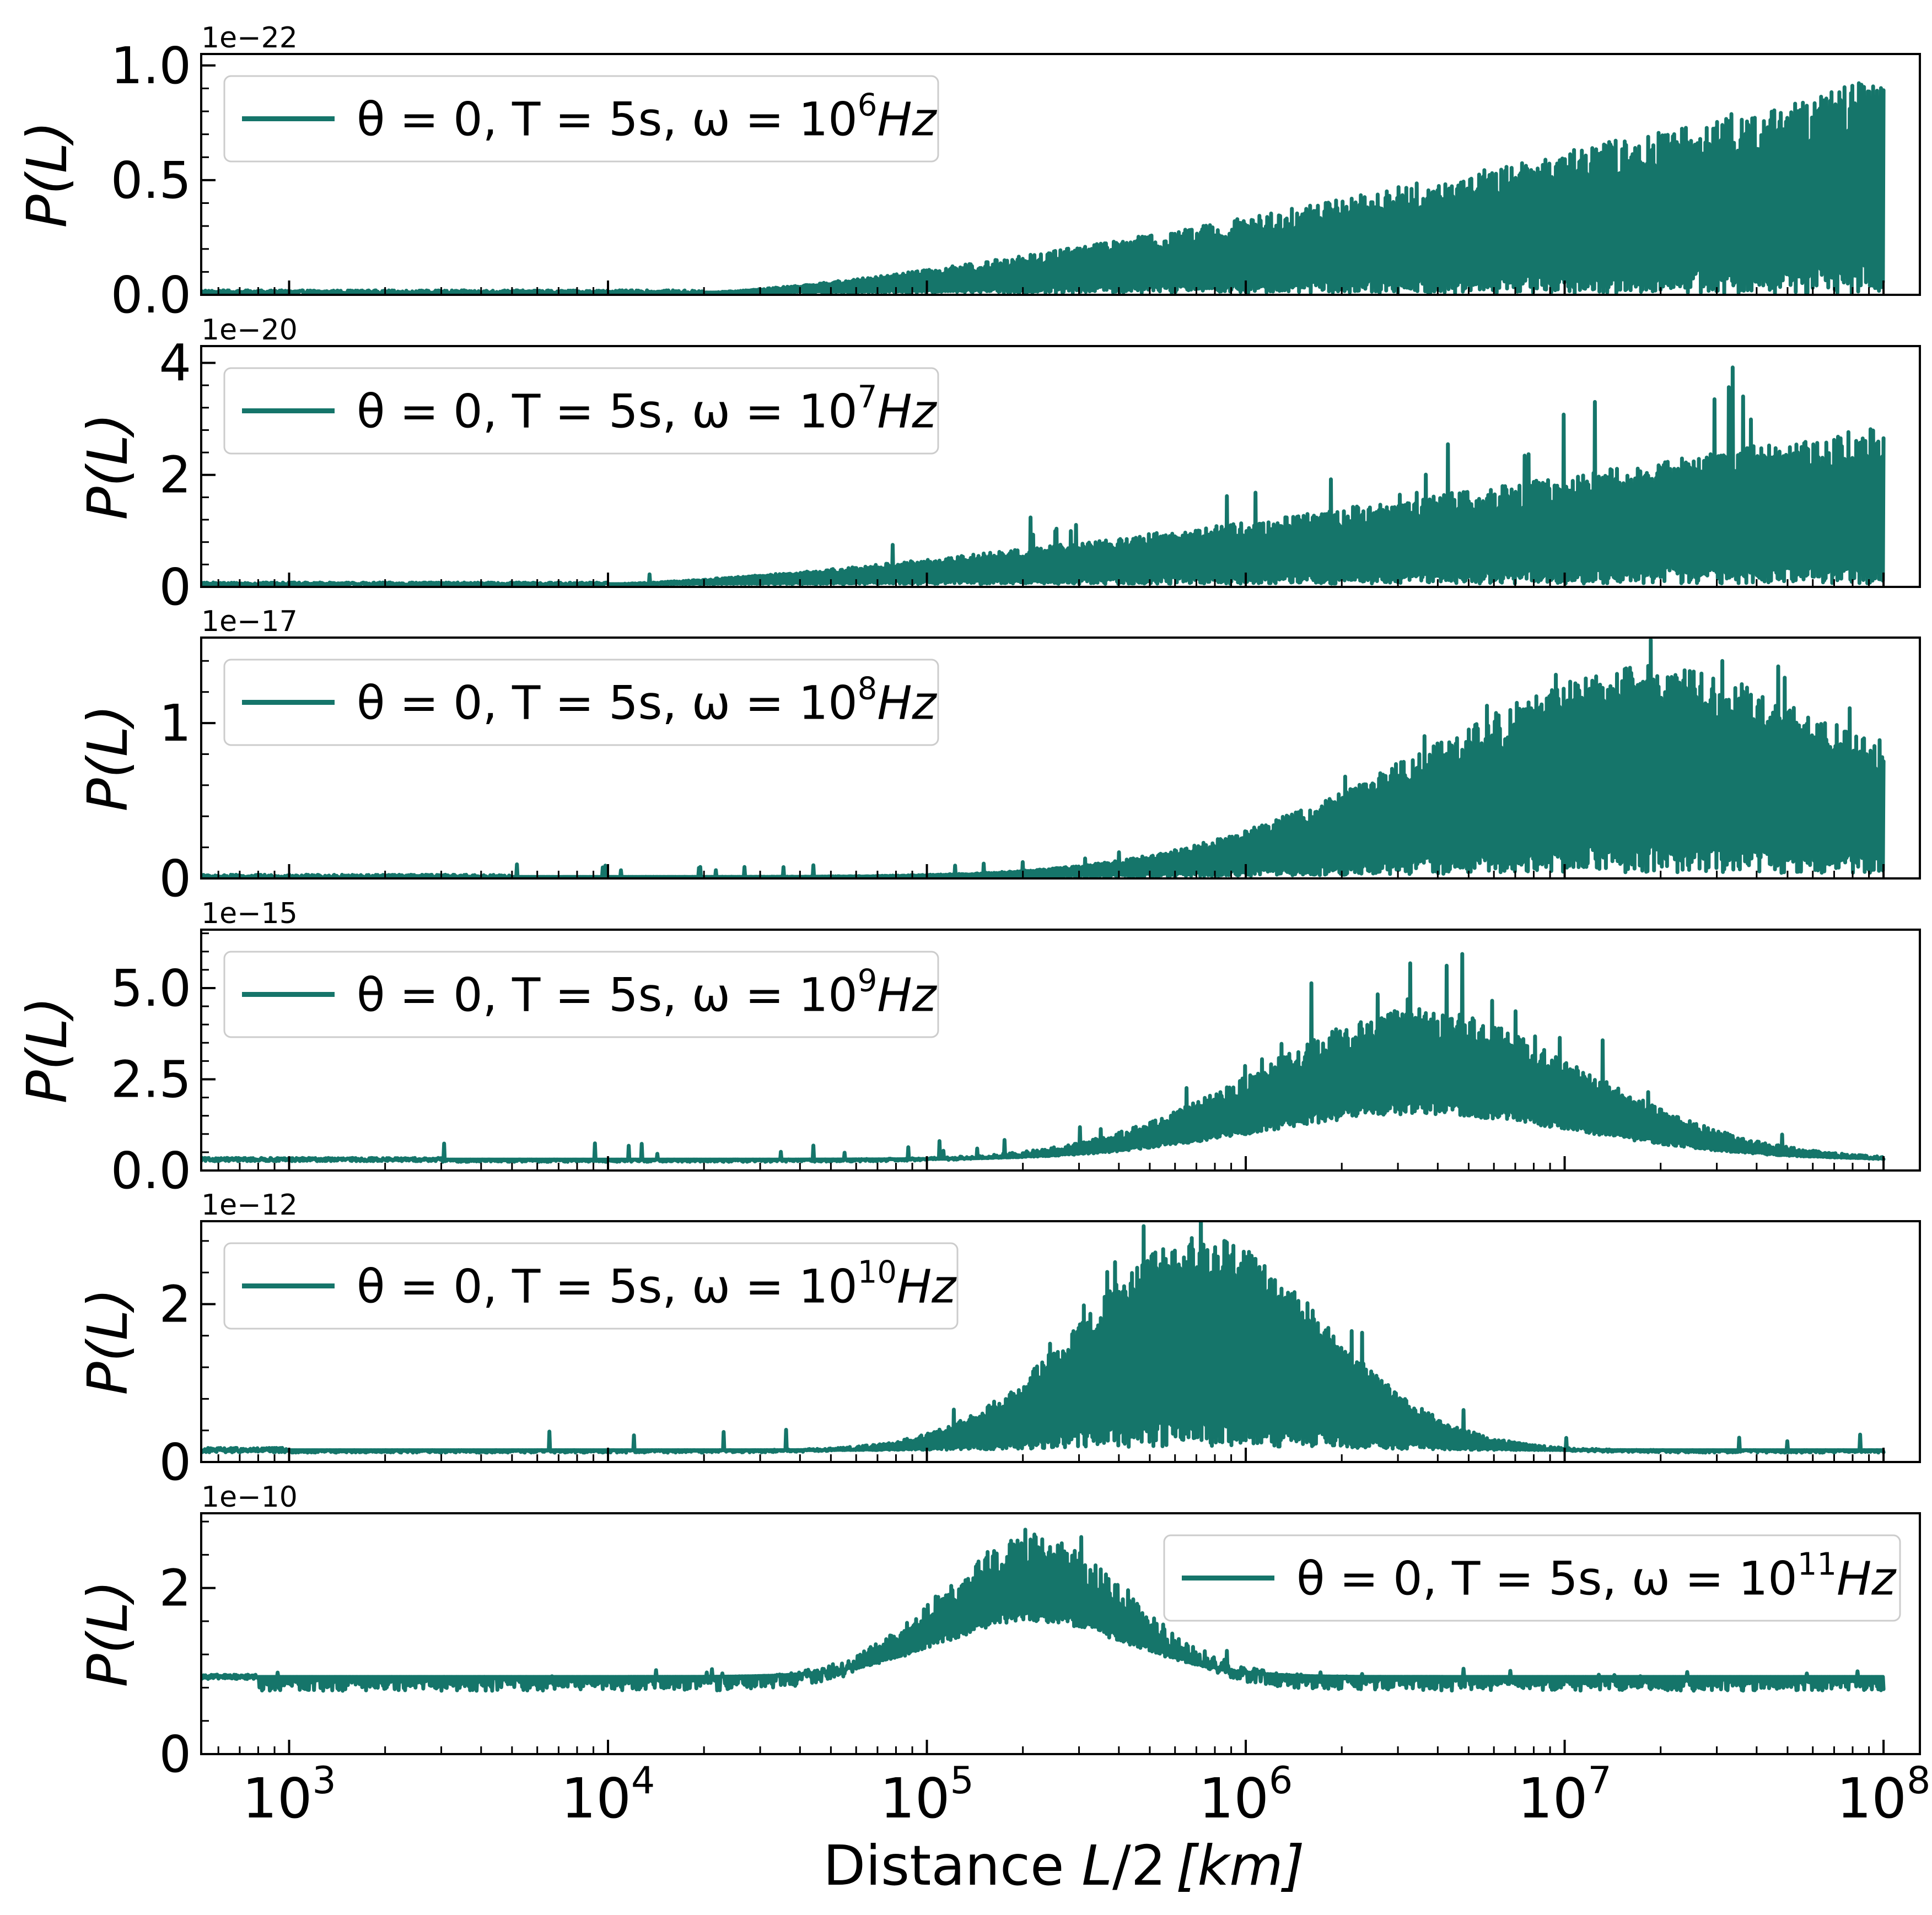 The height and width of the screenshot is (1915, 1932). I want to click on x-tick-label: 10⁸, so click(1884, 1795).